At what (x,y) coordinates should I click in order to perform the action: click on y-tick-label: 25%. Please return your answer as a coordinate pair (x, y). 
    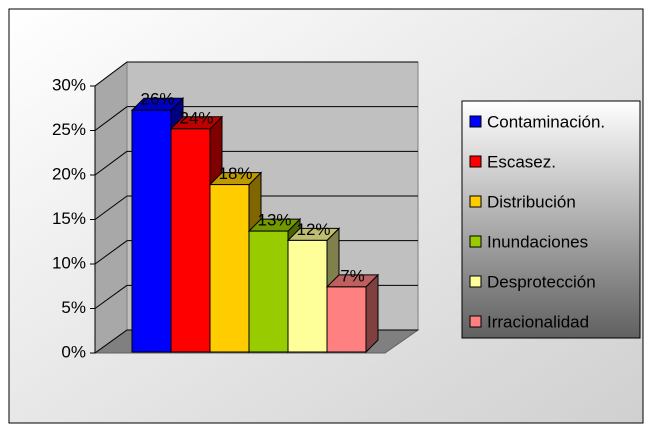
    Looking at the image, I should click on (69, 129).